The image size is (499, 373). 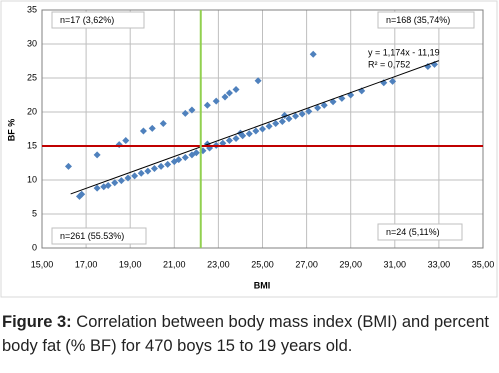 What do you see at coordinates (32, 179) in the screenshot?
I see `y-tick-label: 10` at bounding box center [32, 179].